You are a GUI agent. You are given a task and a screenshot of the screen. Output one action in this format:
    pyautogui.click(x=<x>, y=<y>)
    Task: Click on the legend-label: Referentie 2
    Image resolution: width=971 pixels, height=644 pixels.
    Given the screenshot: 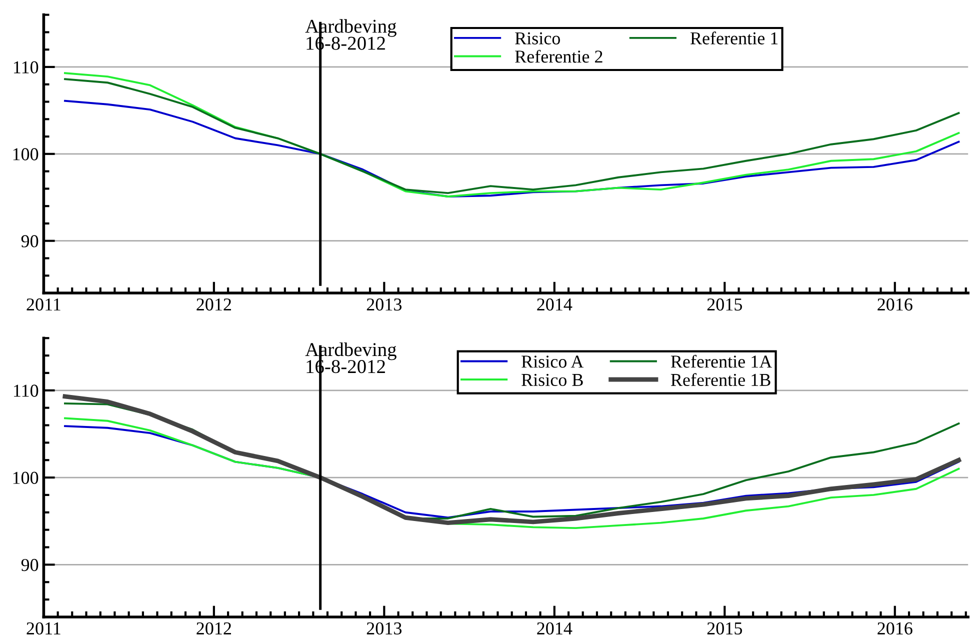 What is the action you would take?
    pyautogui.click(x=558, y=56)
    